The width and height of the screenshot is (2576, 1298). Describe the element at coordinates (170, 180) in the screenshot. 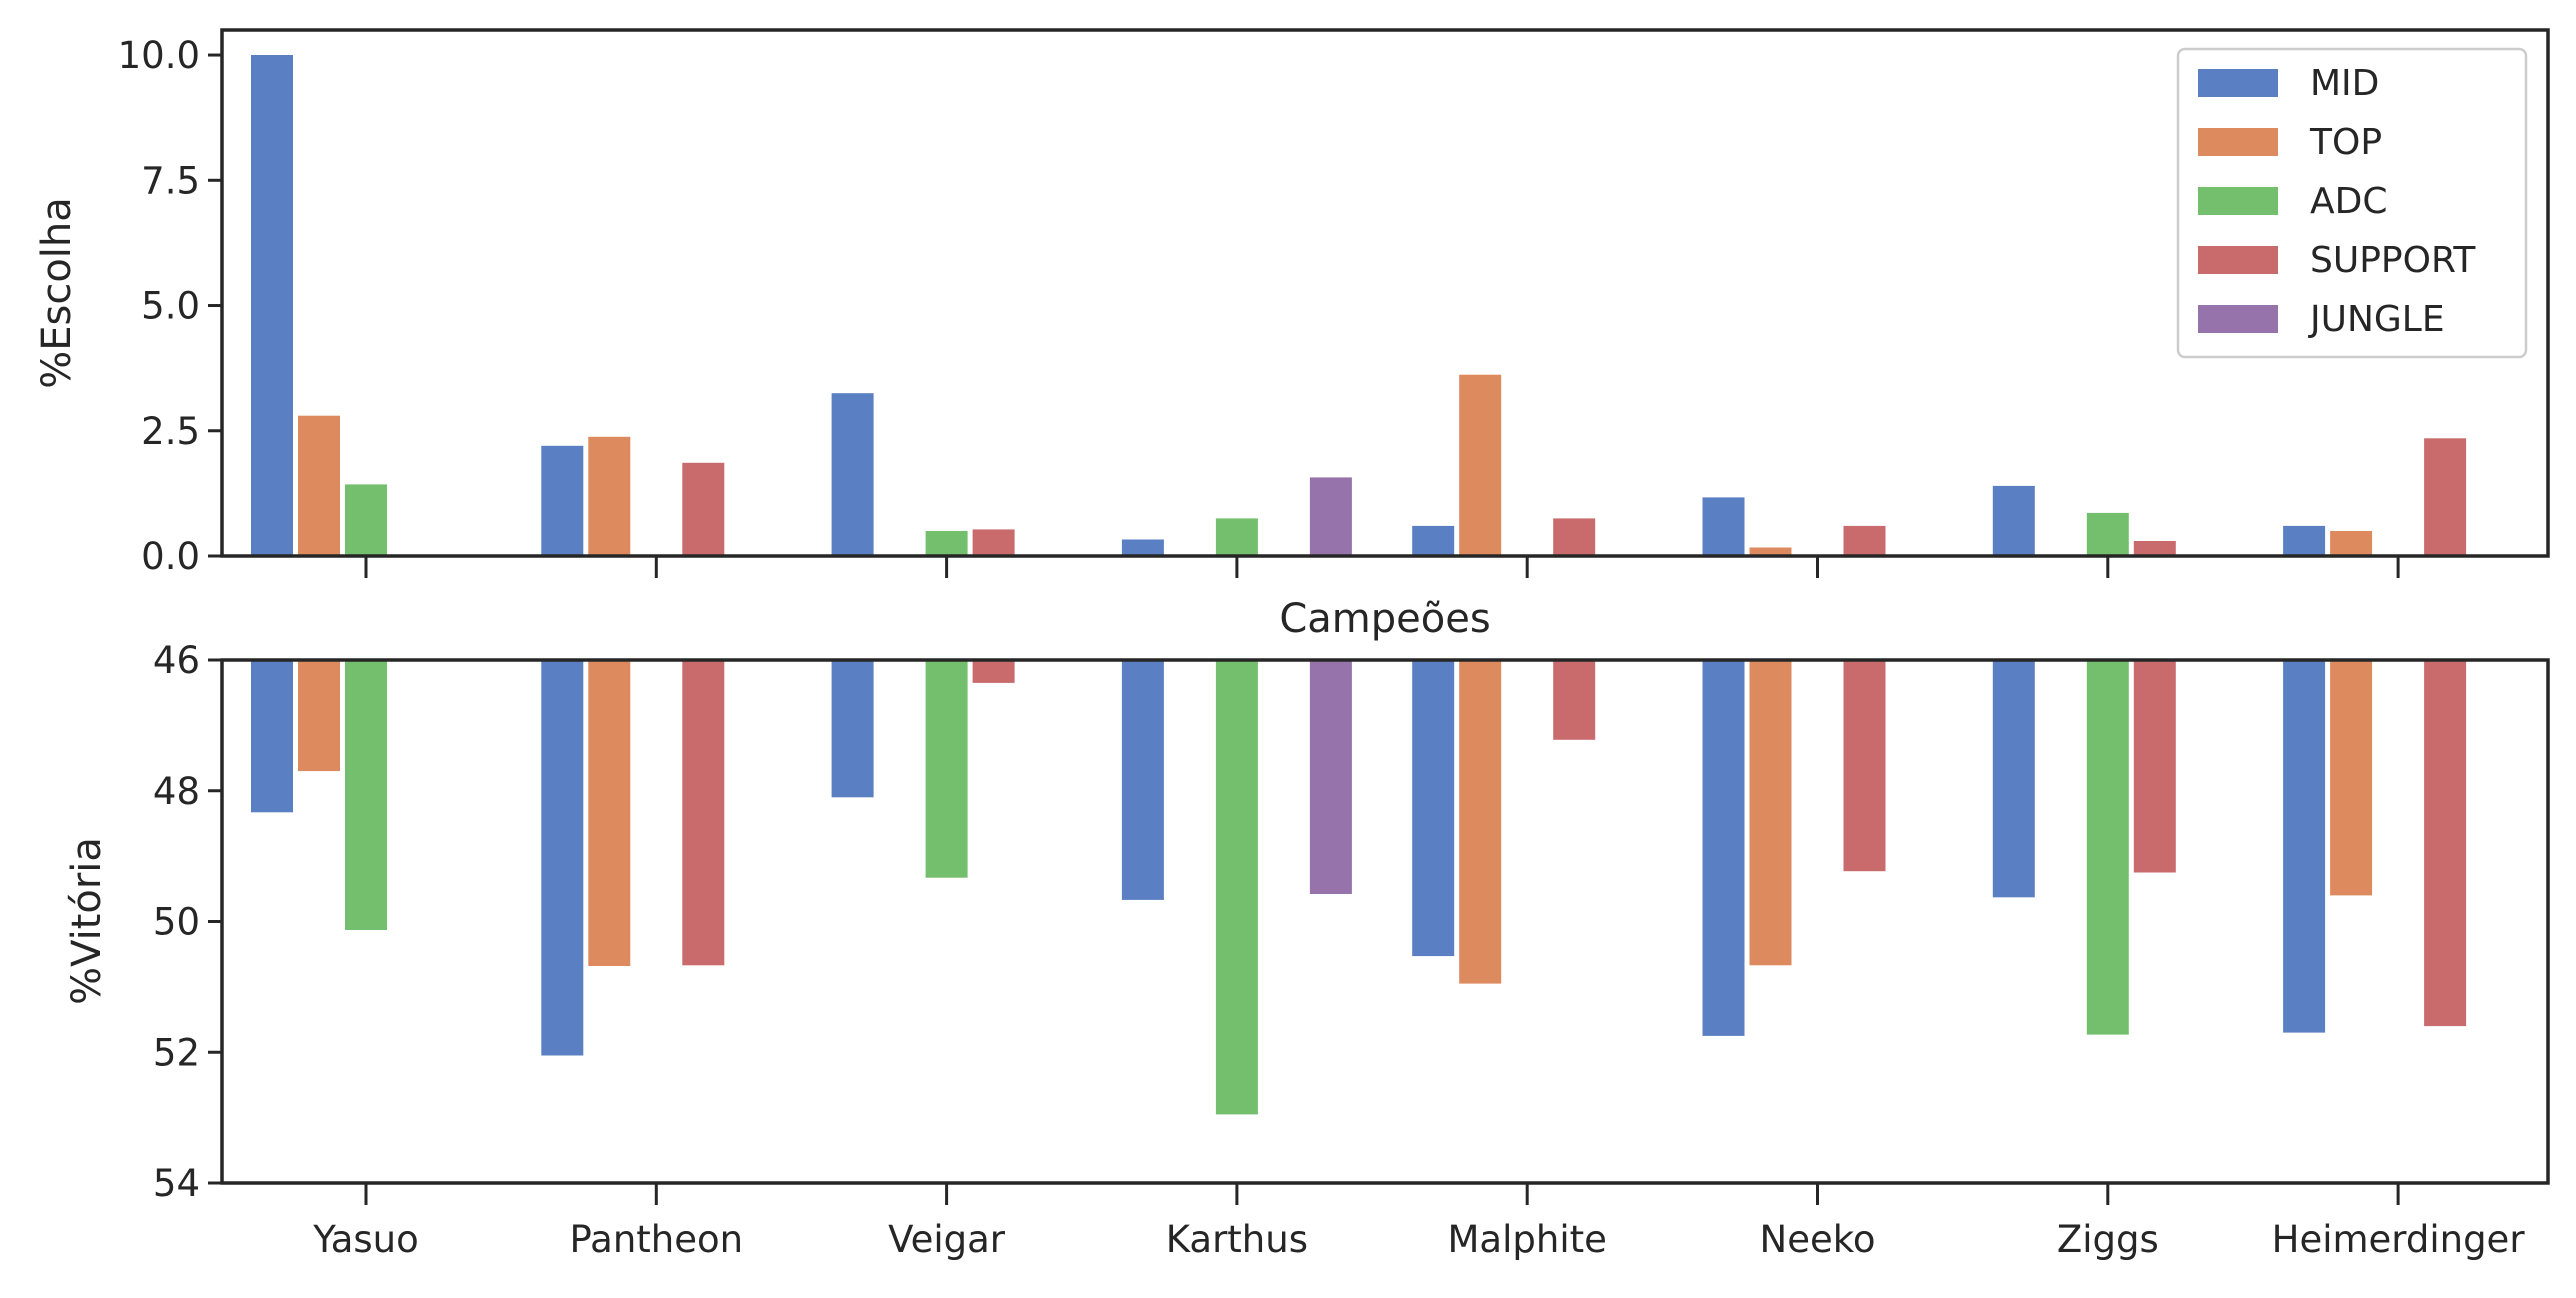

I see `y-tick-label: 7.5` at that location.